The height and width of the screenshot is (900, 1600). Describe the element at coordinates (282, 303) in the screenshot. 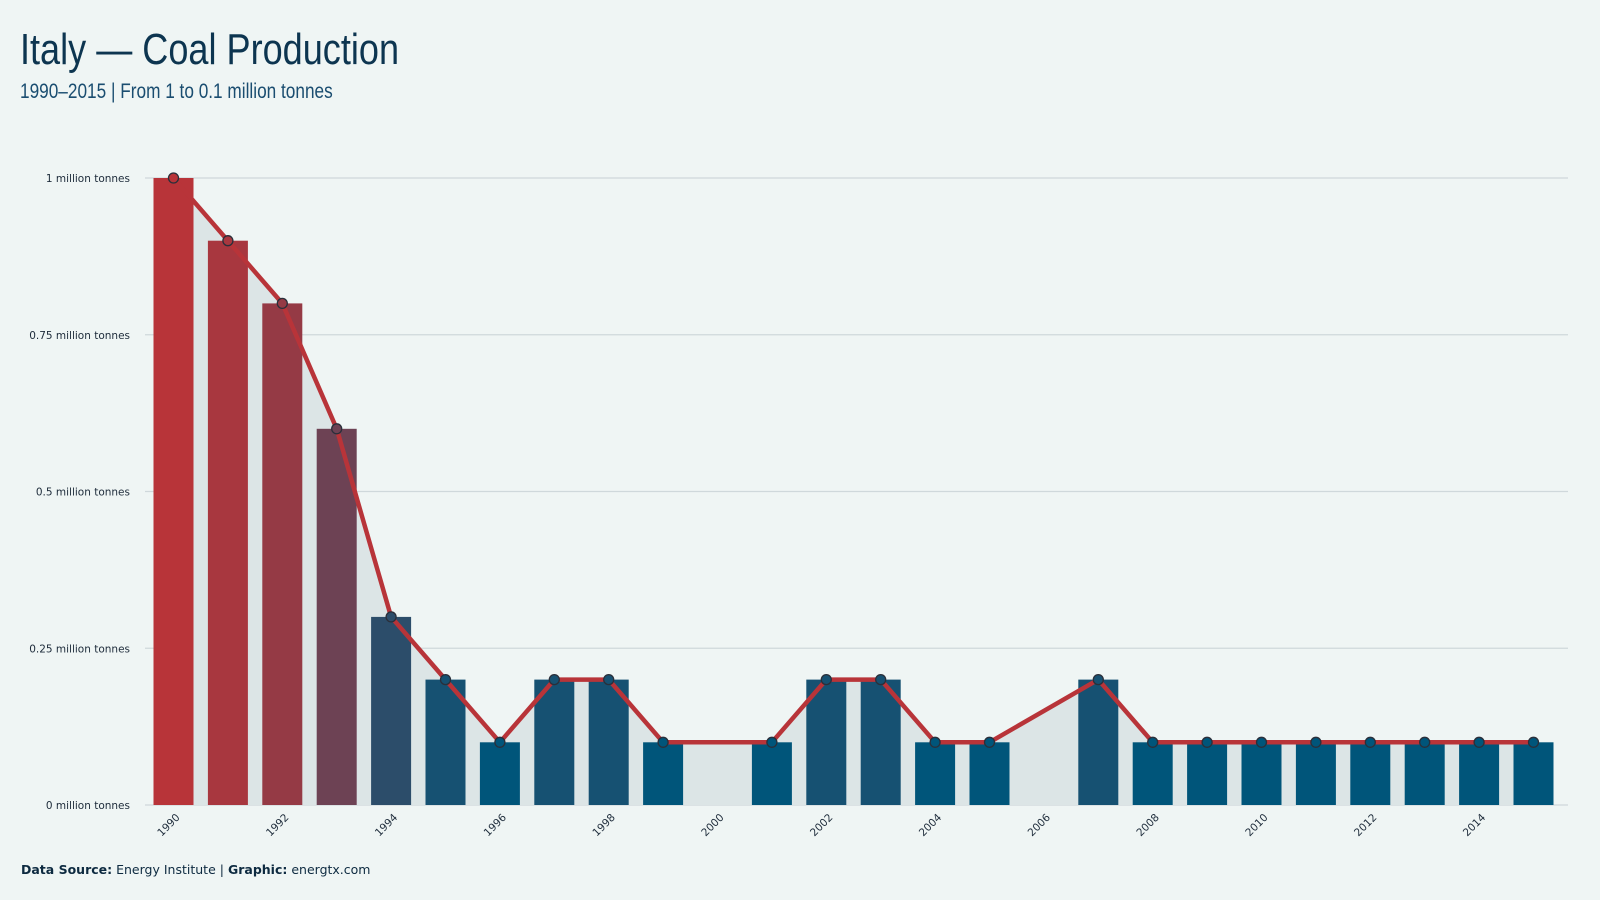

I see `point-1992` at that location.